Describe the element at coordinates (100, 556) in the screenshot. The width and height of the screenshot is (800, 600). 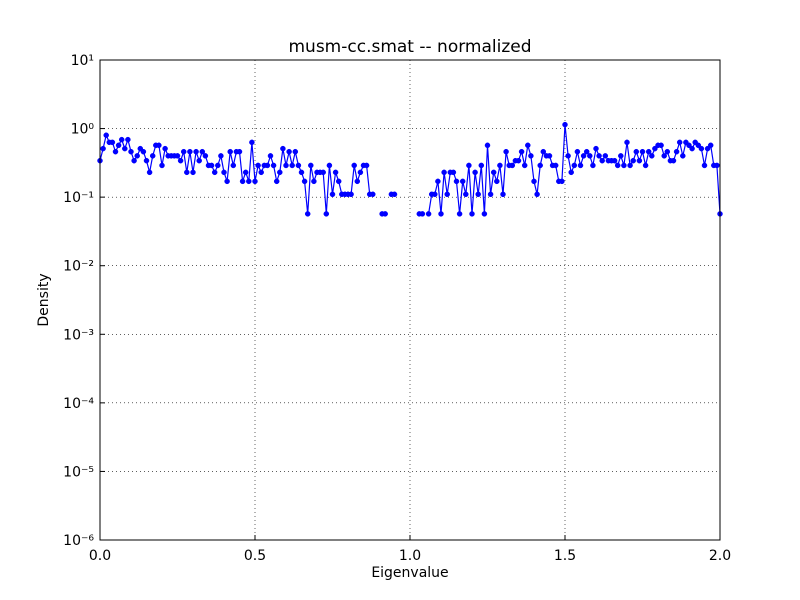
I see `x-tick-label: 0.0` at that location.